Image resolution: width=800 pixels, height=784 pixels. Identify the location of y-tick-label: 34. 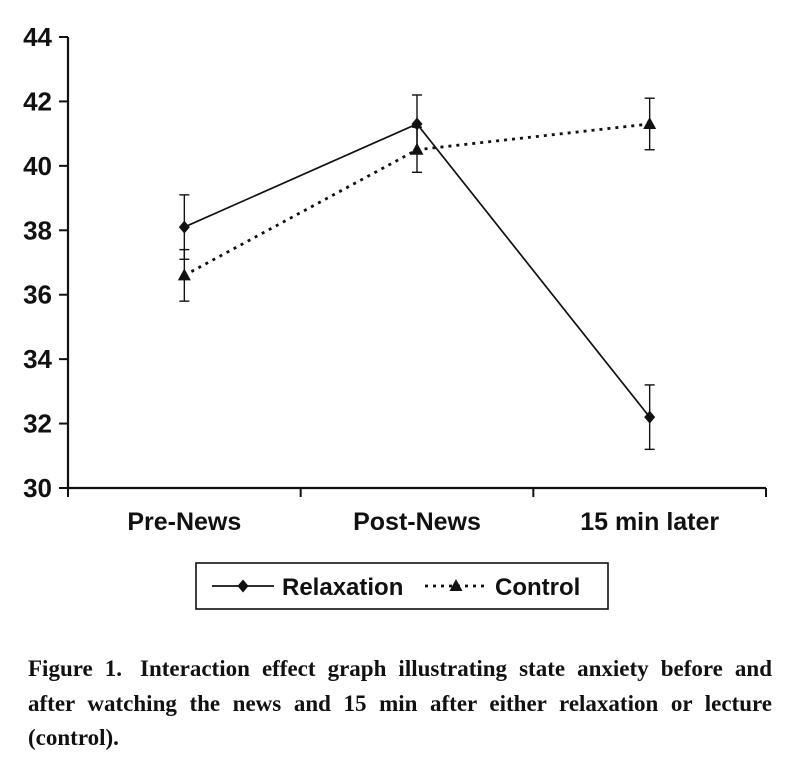
(37, 359).